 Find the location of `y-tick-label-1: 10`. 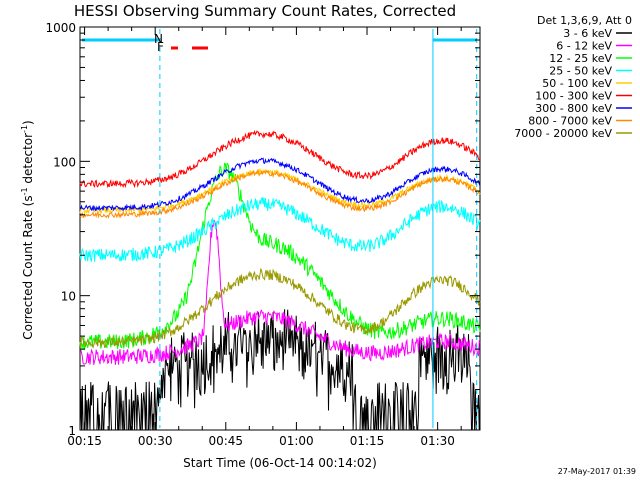

y-tick-label-1: 10 is located at coordinates (68, 297).